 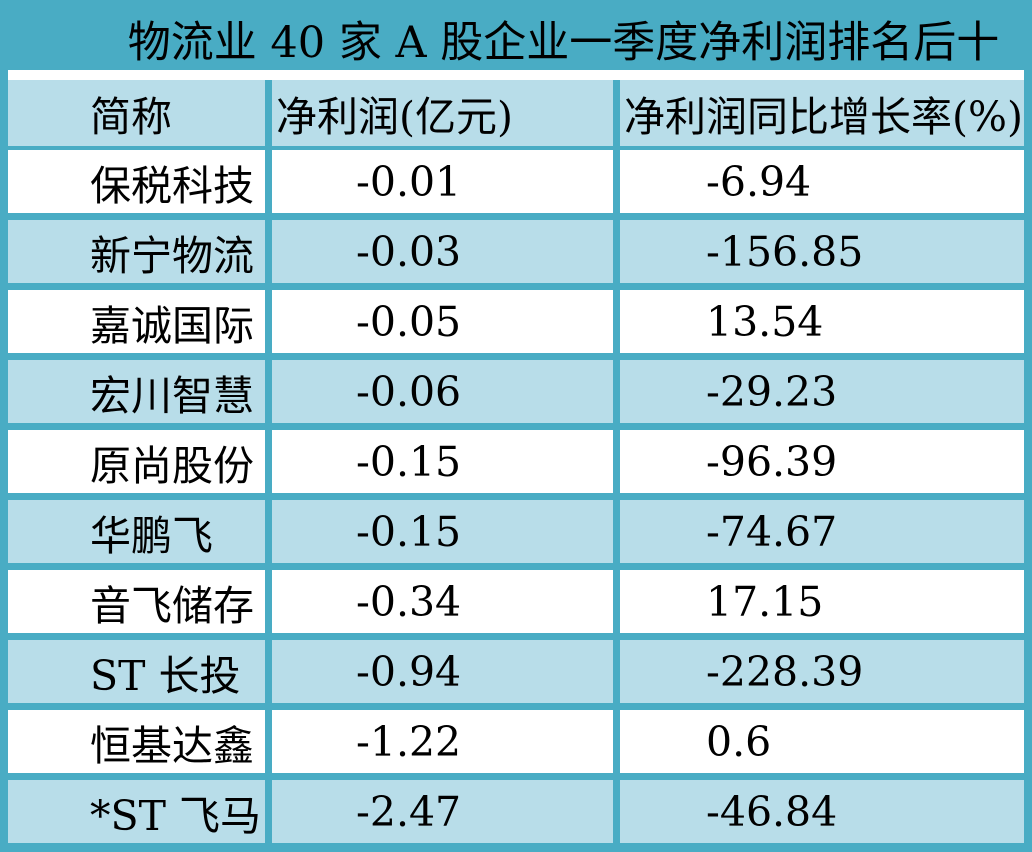 What do you see at coordinates (822, 741) in the screenshot?
I see `growth-rate-cell: 0.6` at bounding box center [822, 741].